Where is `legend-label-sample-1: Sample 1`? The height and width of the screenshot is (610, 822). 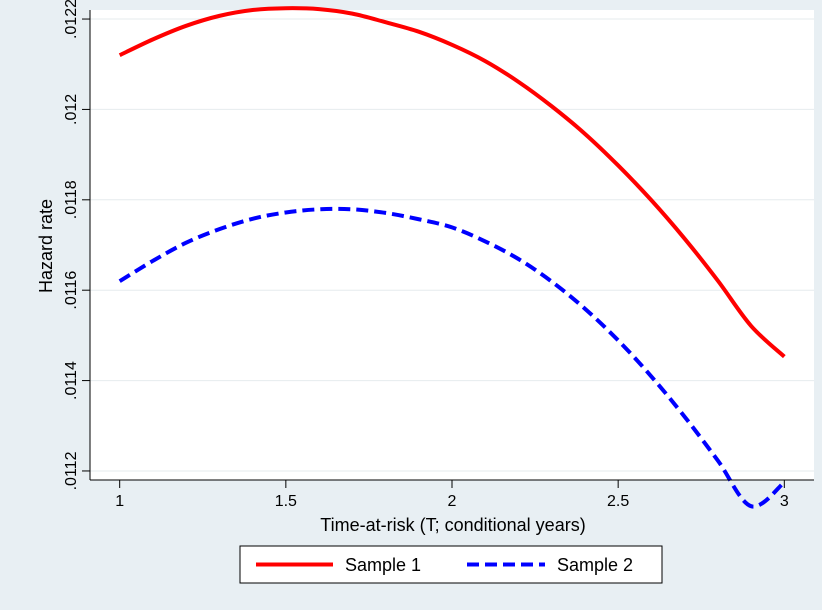 legend-label-sample-1: Sample 1 is located at coordinates (383, 565).